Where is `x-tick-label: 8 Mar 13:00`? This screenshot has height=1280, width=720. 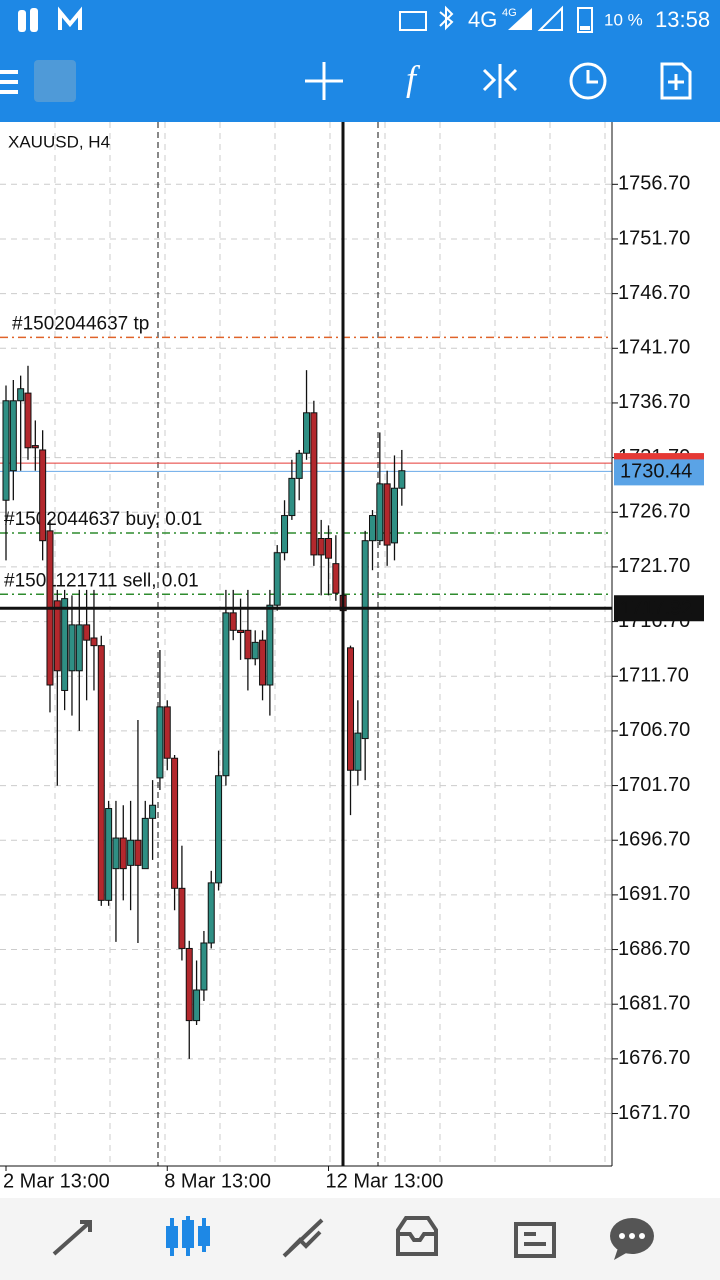 x-tick-label: 8 Mar 13:00 is located at coordinates (217, 1181).